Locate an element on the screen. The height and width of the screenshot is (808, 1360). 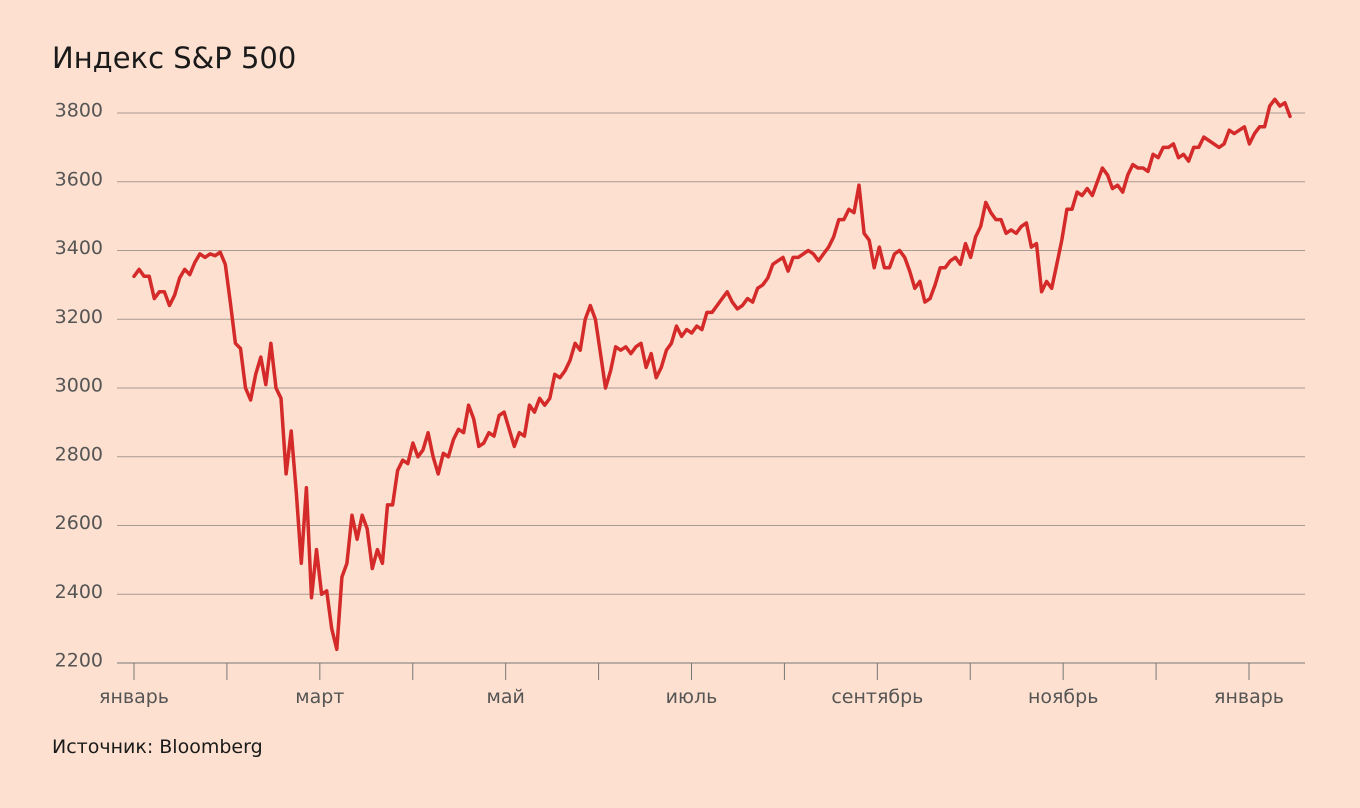
y-tick-label: 3600 is located at coordinates (79, 179).